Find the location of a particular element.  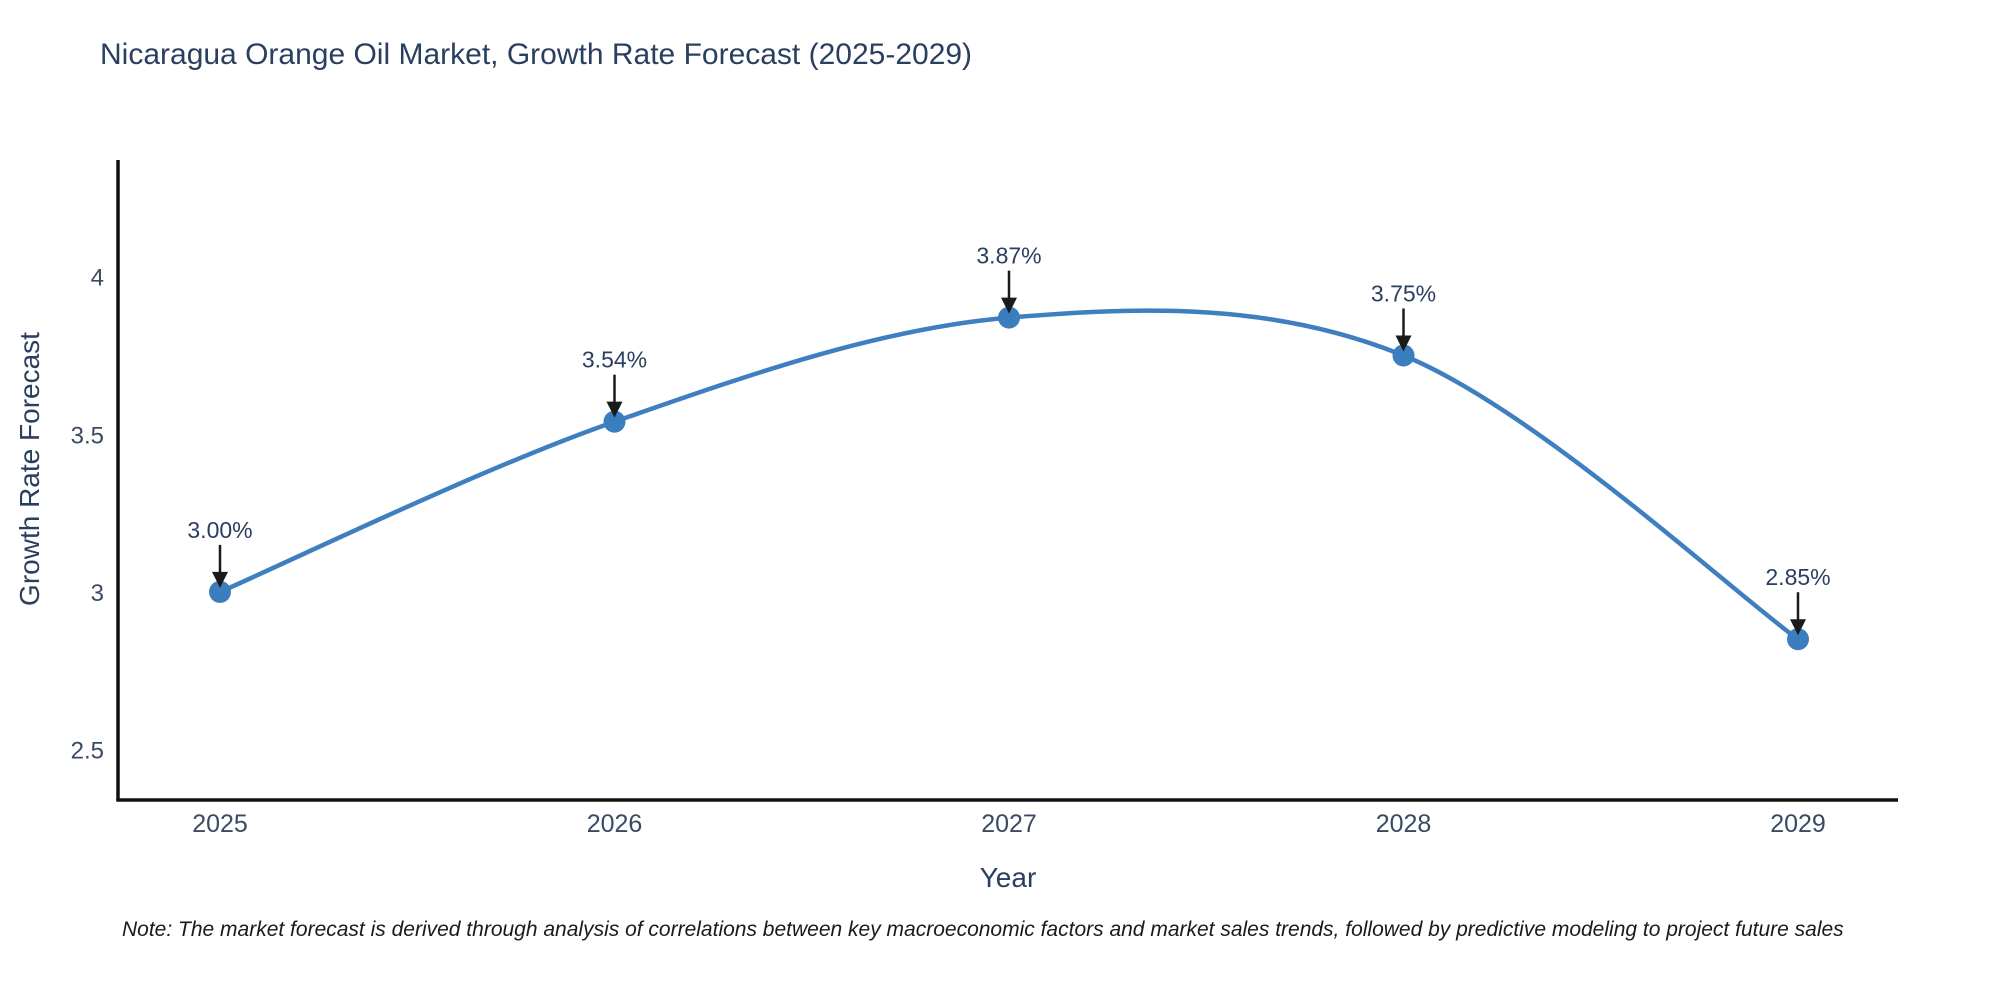

y-tick-label: 4 is located at coordinates (97, 278).